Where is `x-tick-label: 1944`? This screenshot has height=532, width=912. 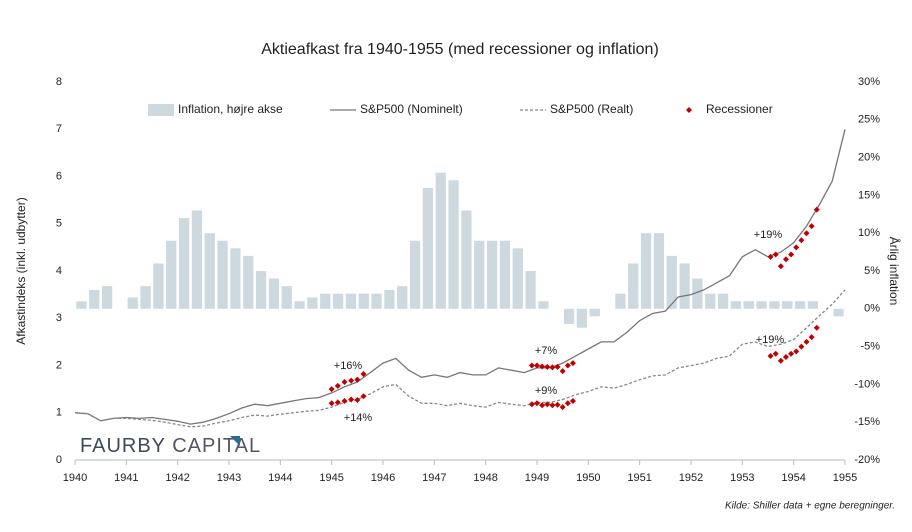 x-tick-label: 1944 is located at coordinates (280, 478).